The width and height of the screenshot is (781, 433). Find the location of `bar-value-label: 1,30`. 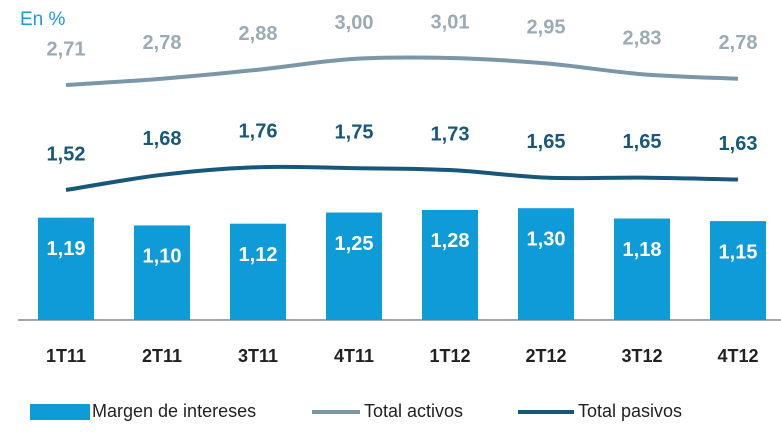

bar-value-label: 1,30 is located at coordinates (546, 239).